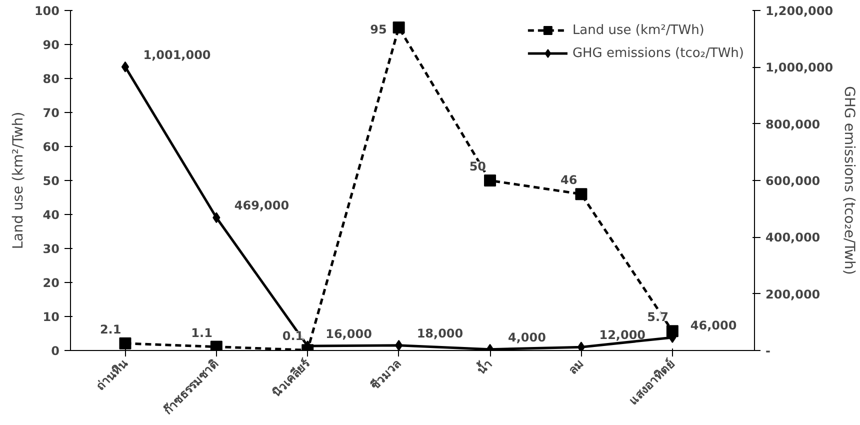  What do you see at coordinates (849, 180) in the screenshot?
I see `y2-axis-title: GHG emissions (tco₂e/Twh)` at bounding box center [849, 180].